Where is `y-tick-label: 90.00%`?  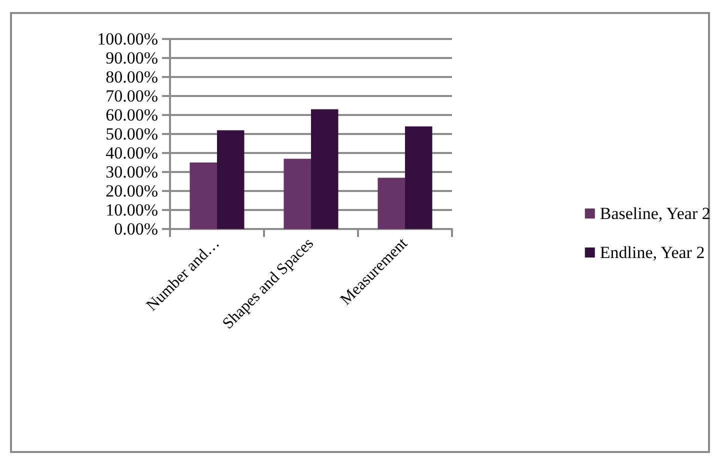
y-tick-label: 90.00% is located at coordinates (132, 58).